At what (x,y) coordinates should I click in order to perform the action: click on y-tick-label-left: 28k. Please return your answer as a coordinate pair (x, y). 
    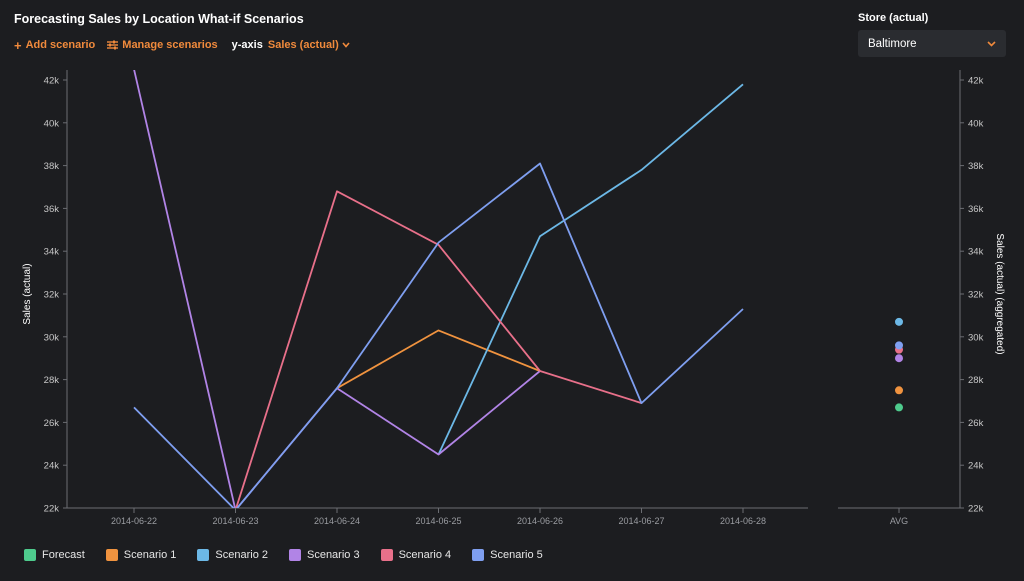
    Looking at the image, I should click on (52, 380).